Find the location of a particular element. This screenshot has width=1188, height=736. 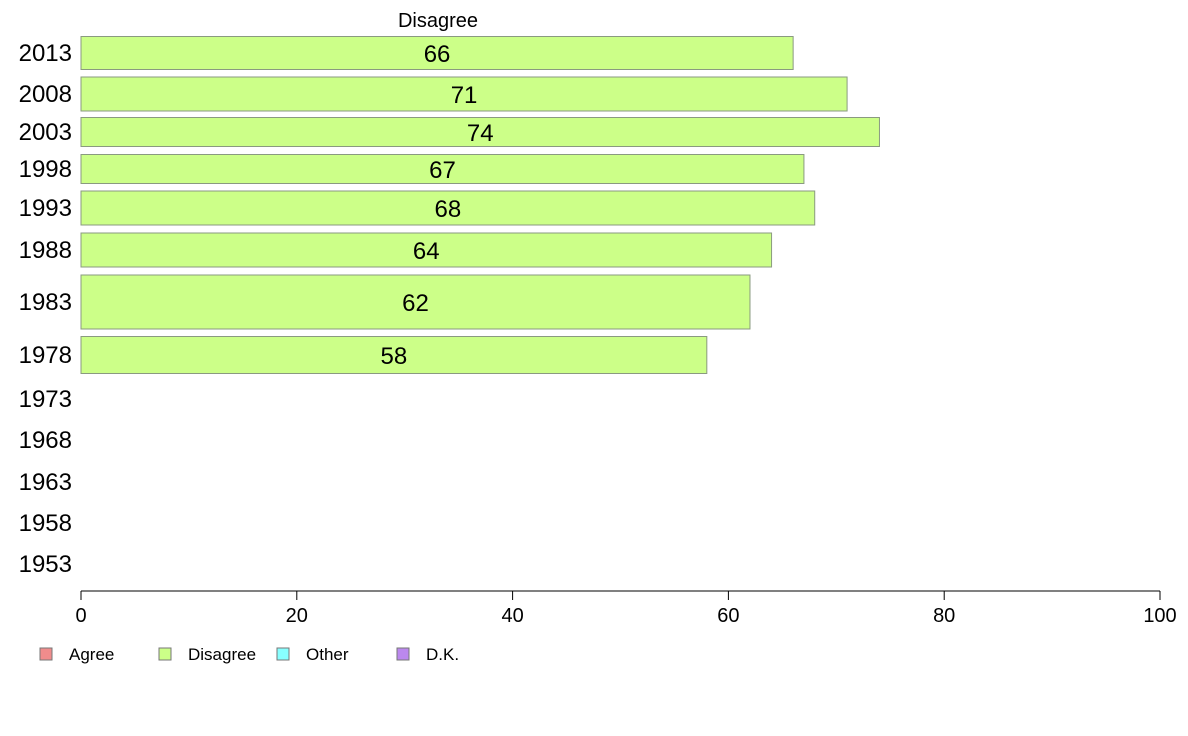

y-tick-label: 1958 is located at coordinates (45, 523).